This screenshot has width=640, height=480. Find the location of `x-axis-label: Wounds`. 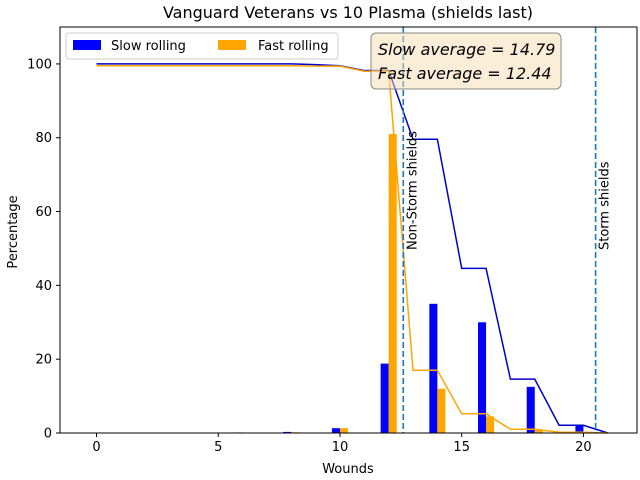

x-axis-label: Wounds is located at coordinates (348, 469).